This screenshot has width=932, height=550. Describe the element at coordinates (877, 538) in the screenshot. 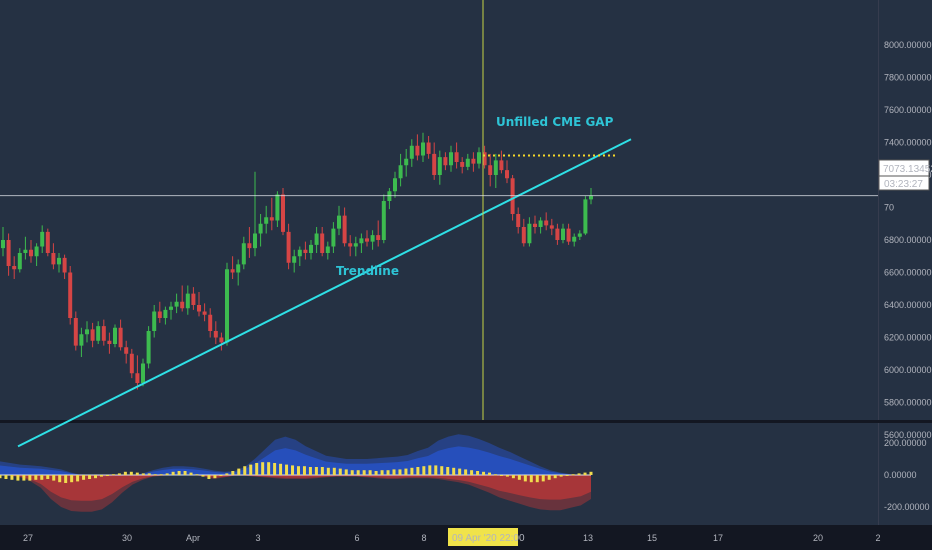

I see `time-tick-label: 2` at that location.